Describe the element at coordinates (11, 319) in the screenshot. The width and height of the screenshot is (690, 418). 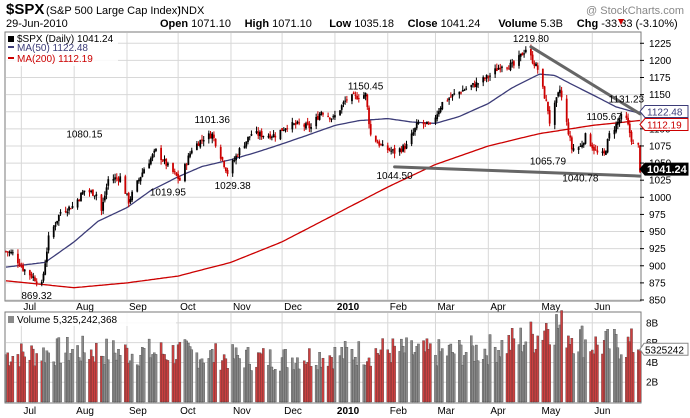
I see `volume-legend-swatch` at that location.